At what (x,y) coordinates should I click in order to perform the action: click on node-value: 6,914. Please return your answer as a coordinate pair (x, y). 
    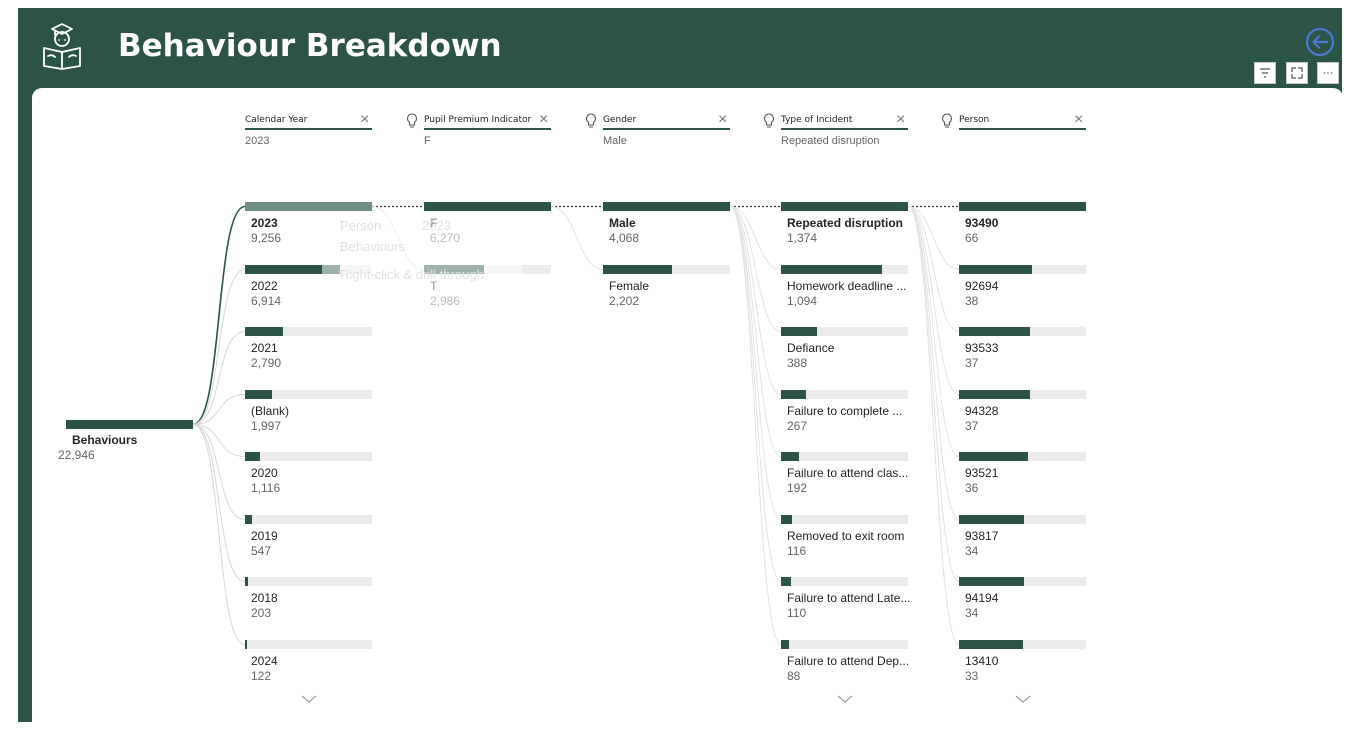
    Looking at the image, I should click on (266, 301).